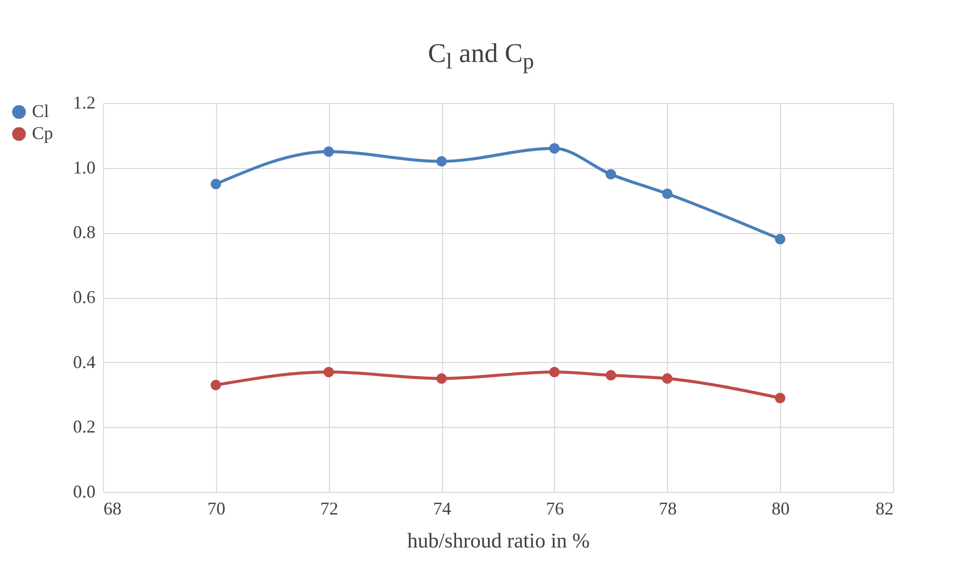 The height and width of the screenshot is (579, 962). Describe the element at coordinates (498, 540) in the screenshot. I see `x-axis-title: hub/shroud ratio in %` at that location.